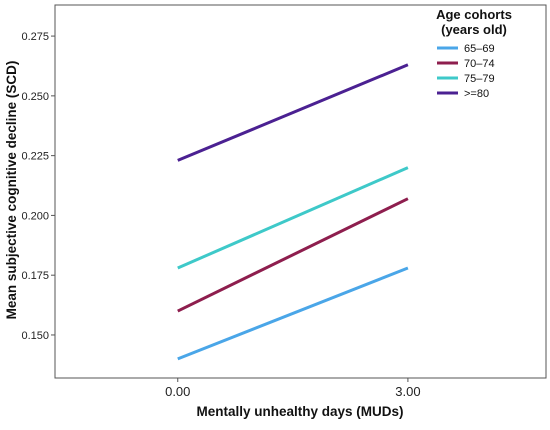 This screenshot has height=430, width=550. Describe the element at coordinates (474, 14) in the screenshot. I see `legend-title-line-1: Age cohorts` at that location.